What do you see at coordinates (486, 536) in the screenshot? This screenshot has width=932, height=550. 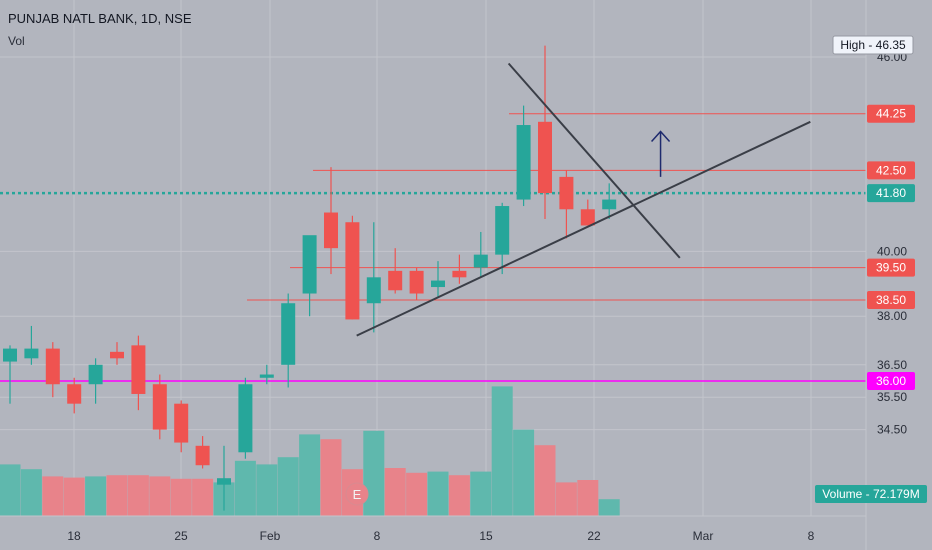 I see `time-tick-label: 15` at bounding box center [486, 536].